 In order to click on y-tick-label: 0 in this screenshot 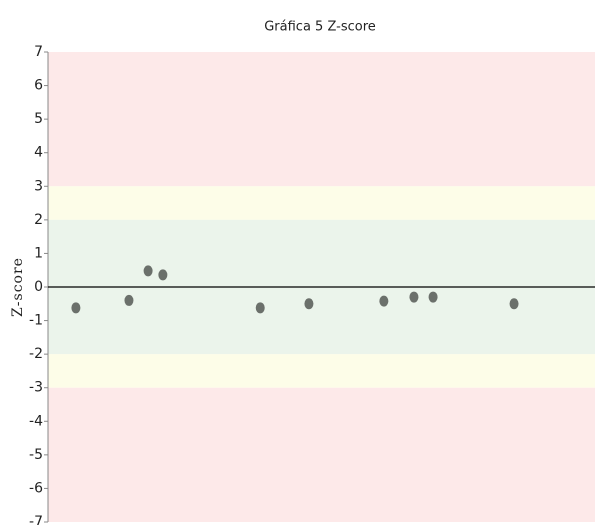, I will do `click(38, 287)`.